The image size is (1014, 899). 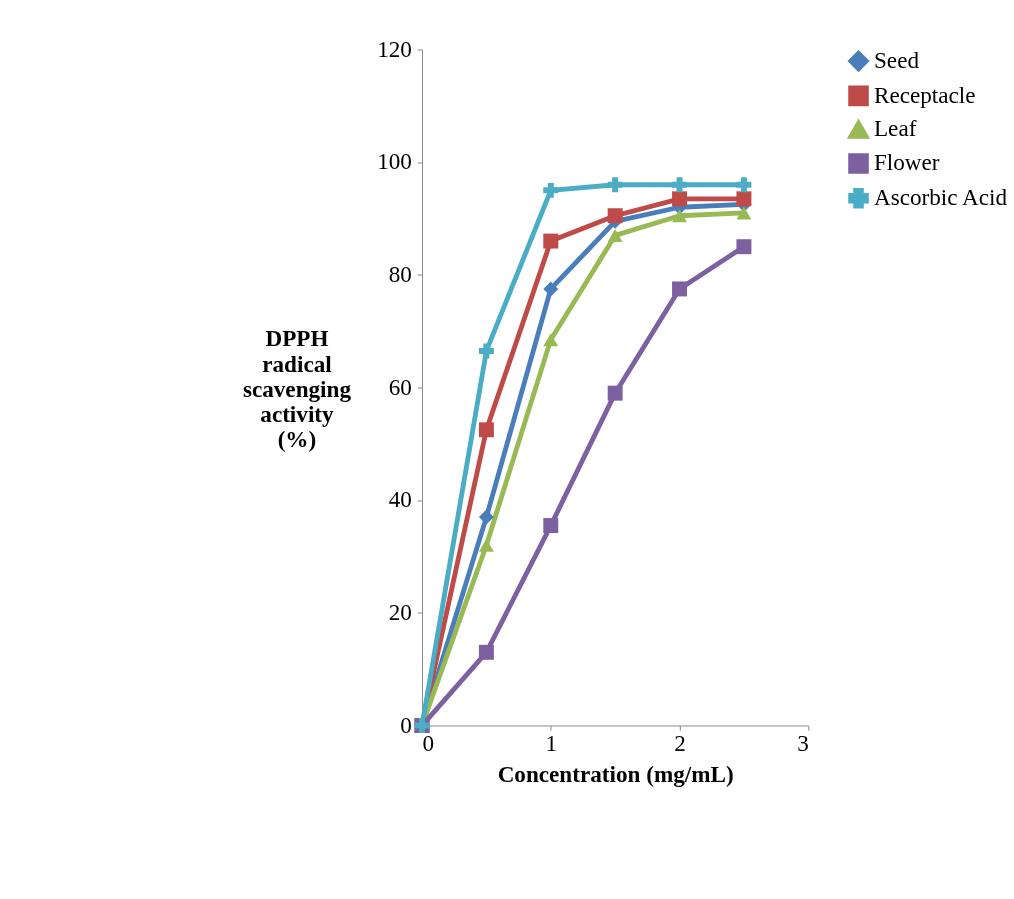 What do you see at coordinates (895, 128) in the screenshot?
I see `legend-label: Leaf` at bounding box center [895, 128].